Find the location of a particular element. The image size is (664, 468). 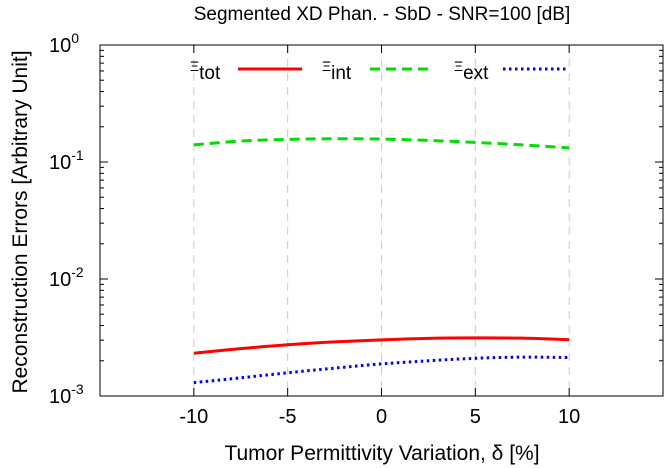

series-line-ext is located at coordinates (381, 370).